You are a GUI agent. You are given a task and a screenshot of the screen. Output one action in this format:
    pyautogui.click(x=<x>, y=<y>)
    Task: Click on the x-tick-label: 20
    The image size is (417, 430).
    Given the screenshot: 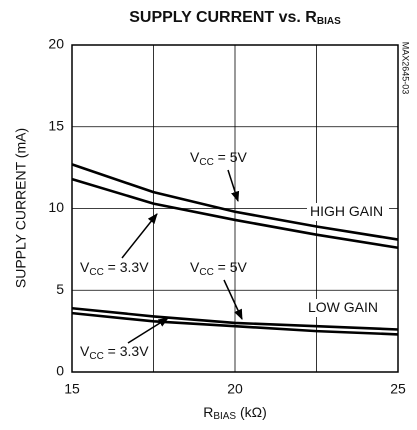 What is the action you would take?
    pyautogui.click(x=235, y=389)
    